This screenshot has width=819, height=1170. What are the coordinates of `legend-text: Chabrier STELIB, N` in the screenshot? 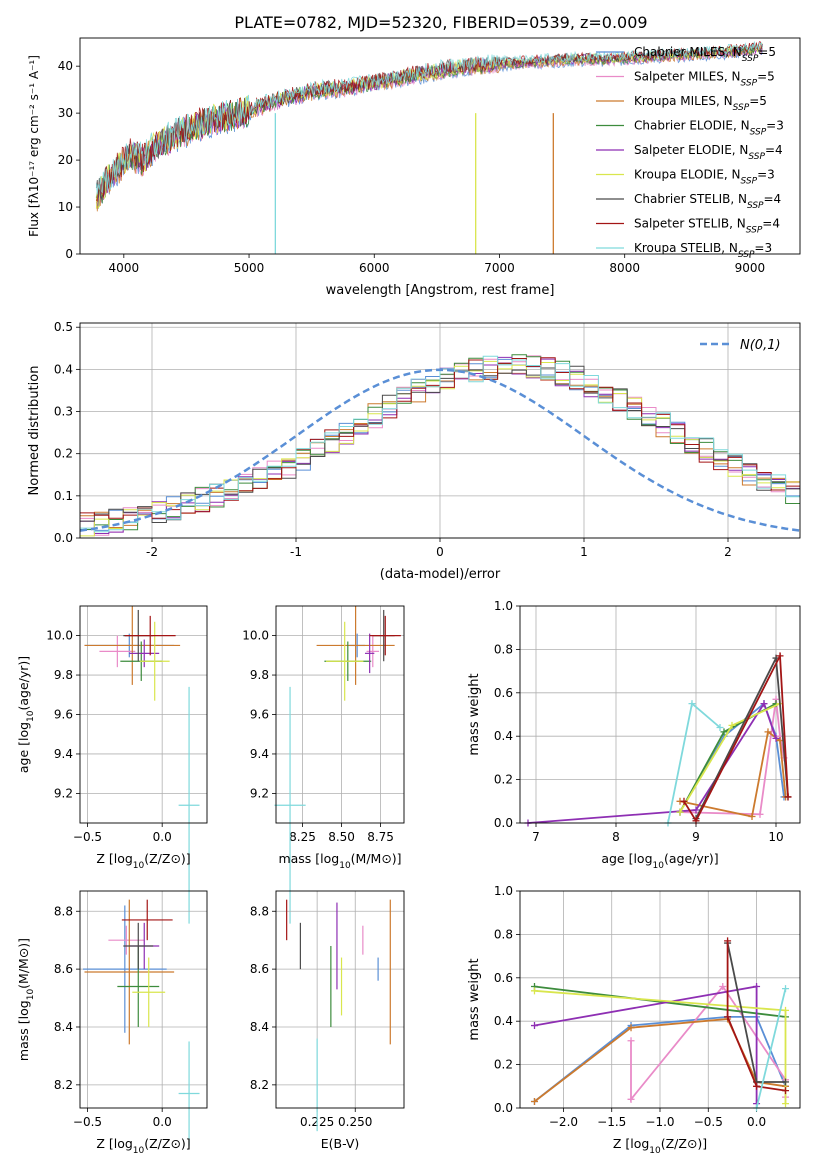 It's located at (690, 199).